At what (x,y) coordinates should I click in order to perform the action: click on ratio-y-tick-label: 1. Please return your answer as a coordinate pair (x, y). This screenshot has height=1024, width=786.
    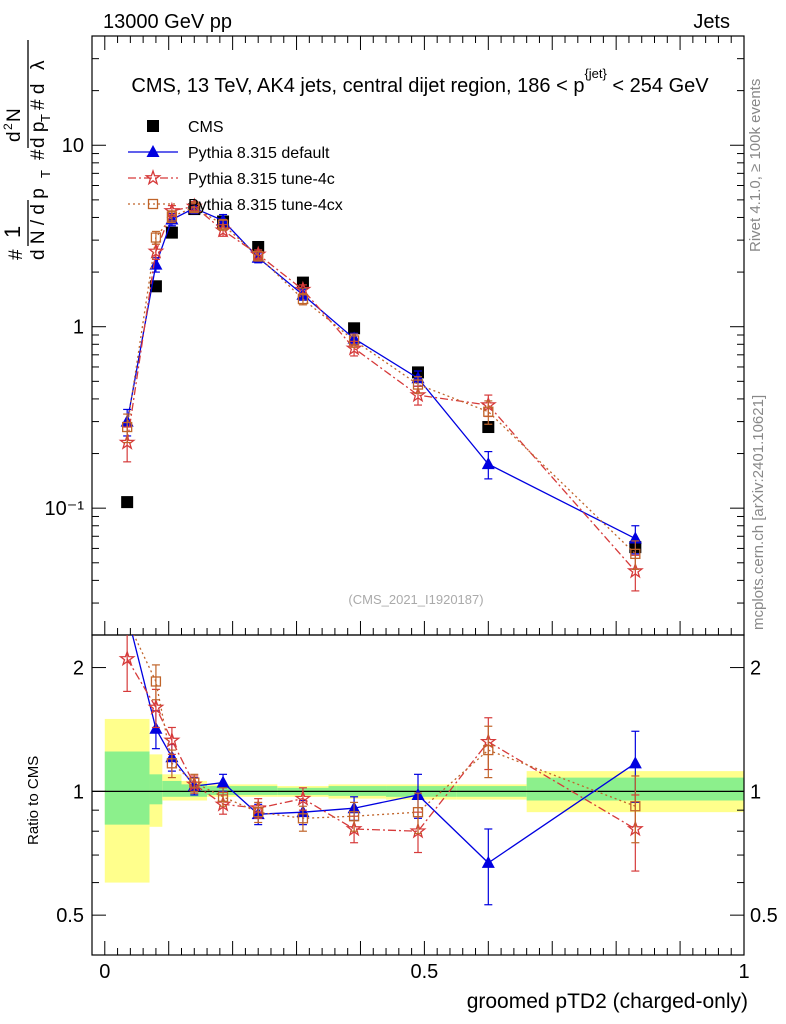
    Looking at the image, I should click on (78, 792).